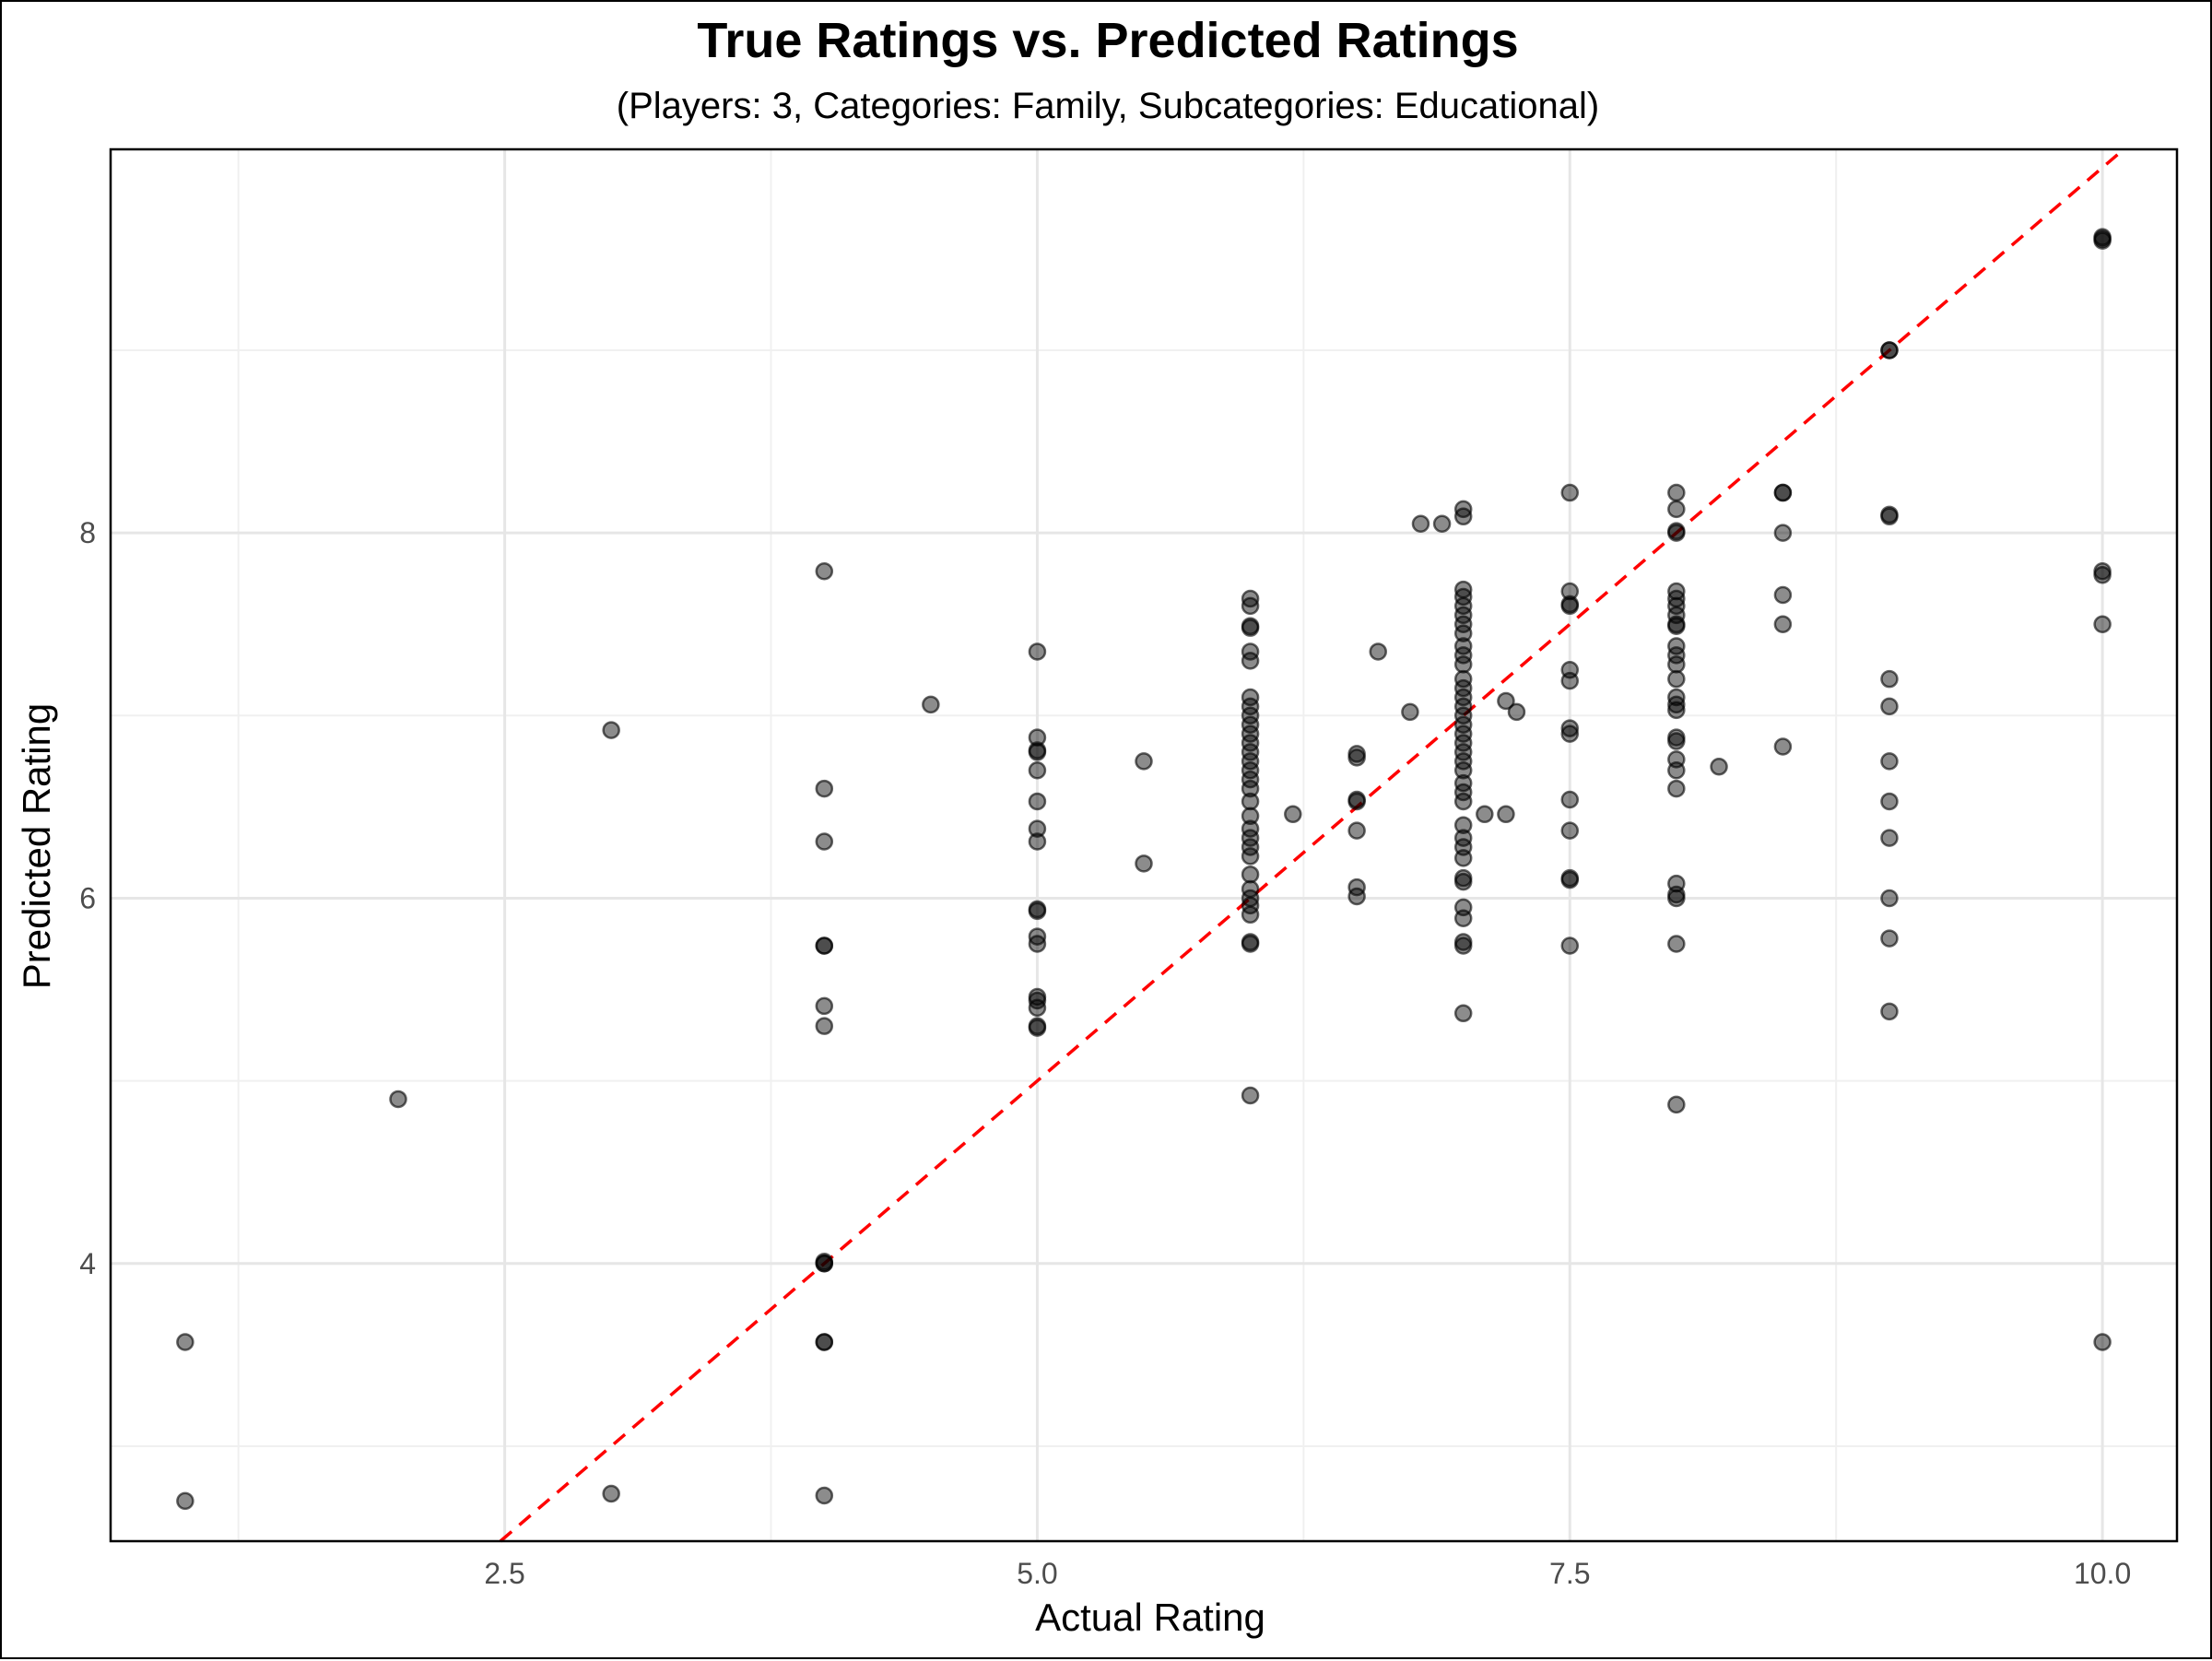  Describe the element at coordinates (36, 846) in the screenshot. I see `y-axis-label: Predicted Rating` at that location.